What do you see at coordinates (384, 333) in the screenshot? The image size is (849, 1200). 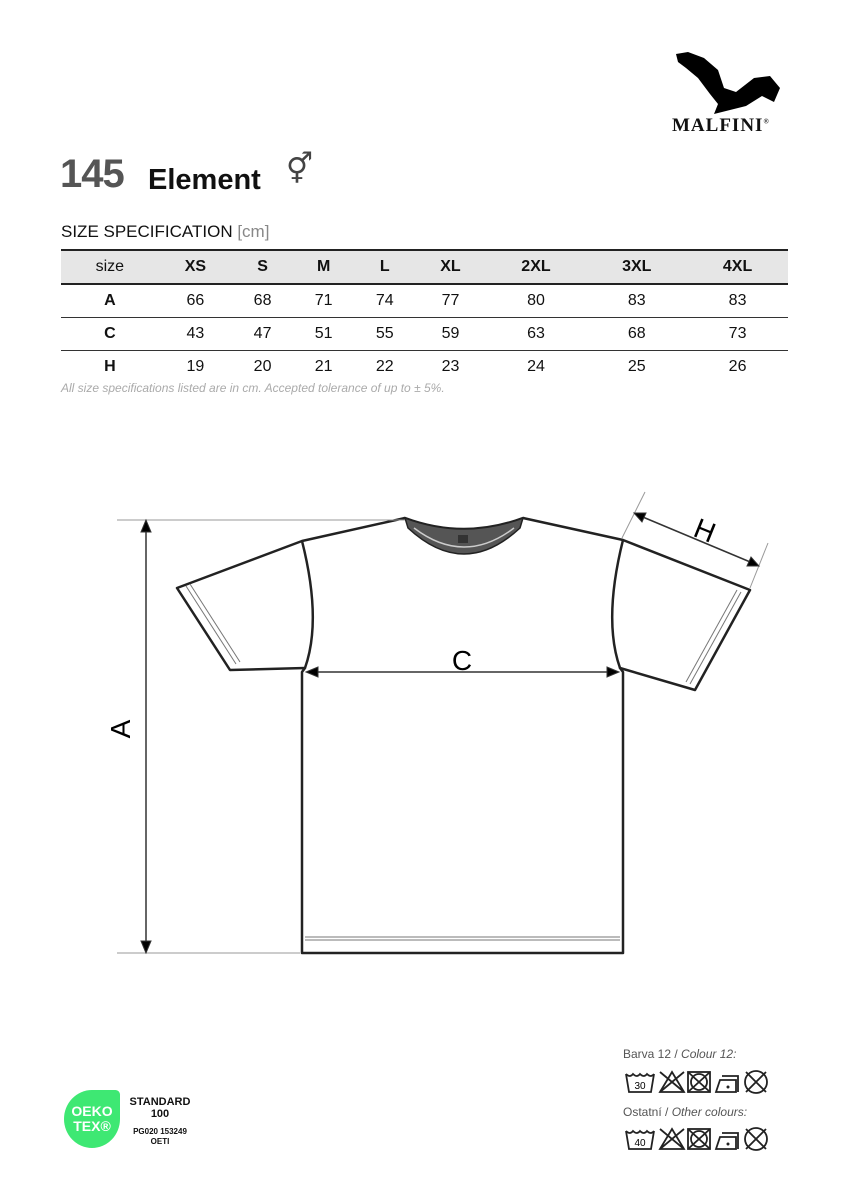 I see `table-cell: 55` at bounding box center [384, 333].